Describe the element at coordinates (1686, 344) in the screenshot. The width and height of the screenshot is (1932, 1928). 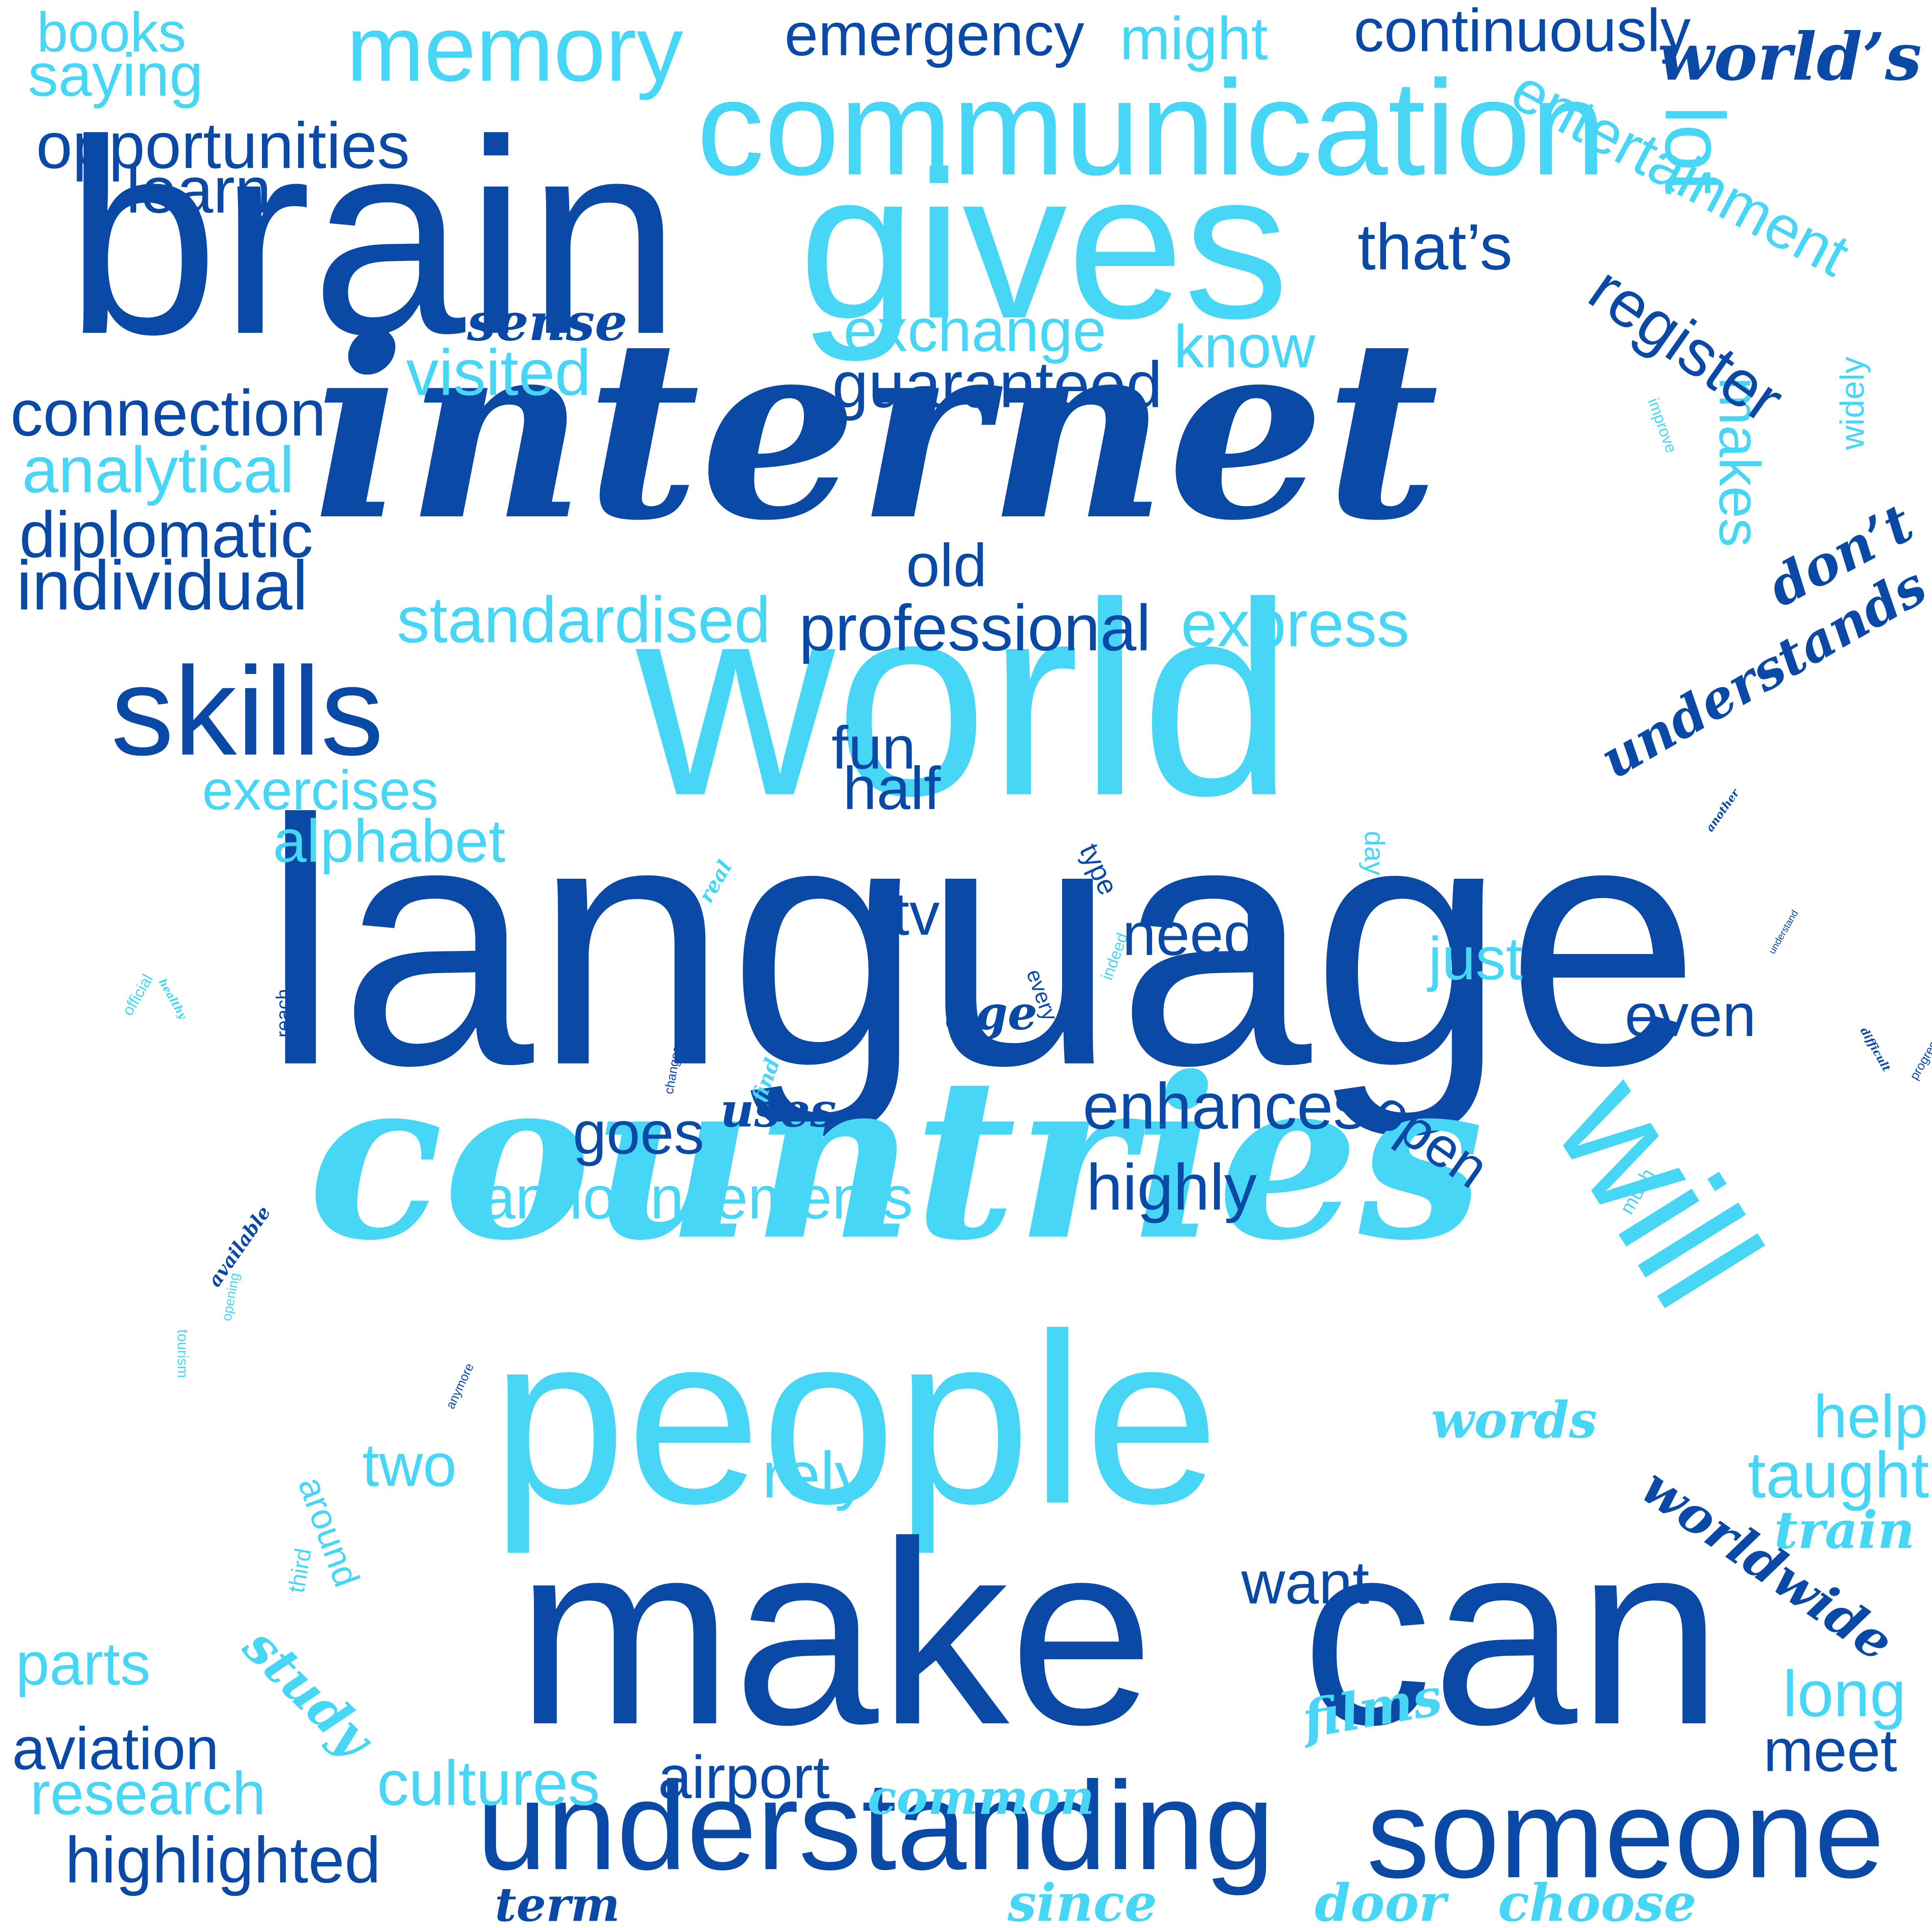
I see `word-36: register` at that location.